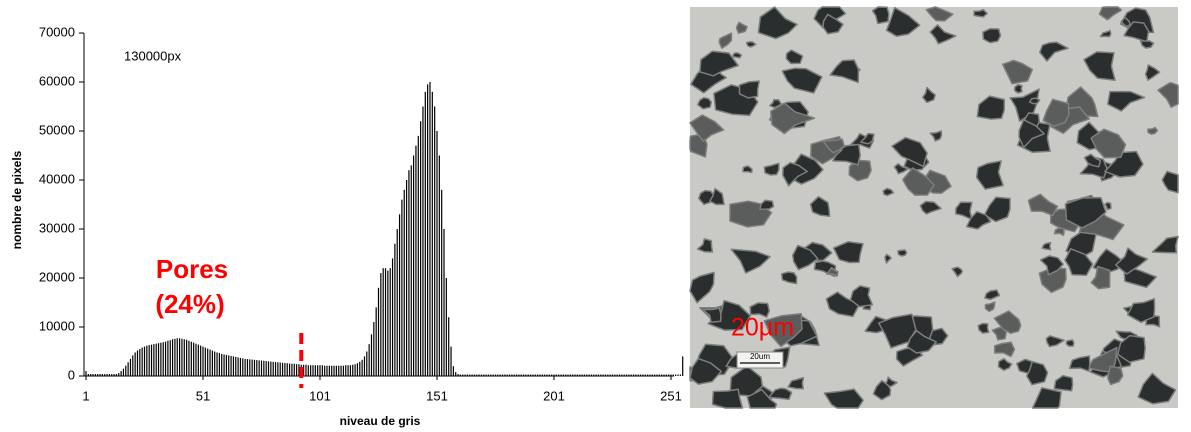 This screenshot has width=1191, height=432. What do you see at coordinates (554, 395) in the screenshot?
I see `x-tick-label: 201` at bounding box center [554, 395].